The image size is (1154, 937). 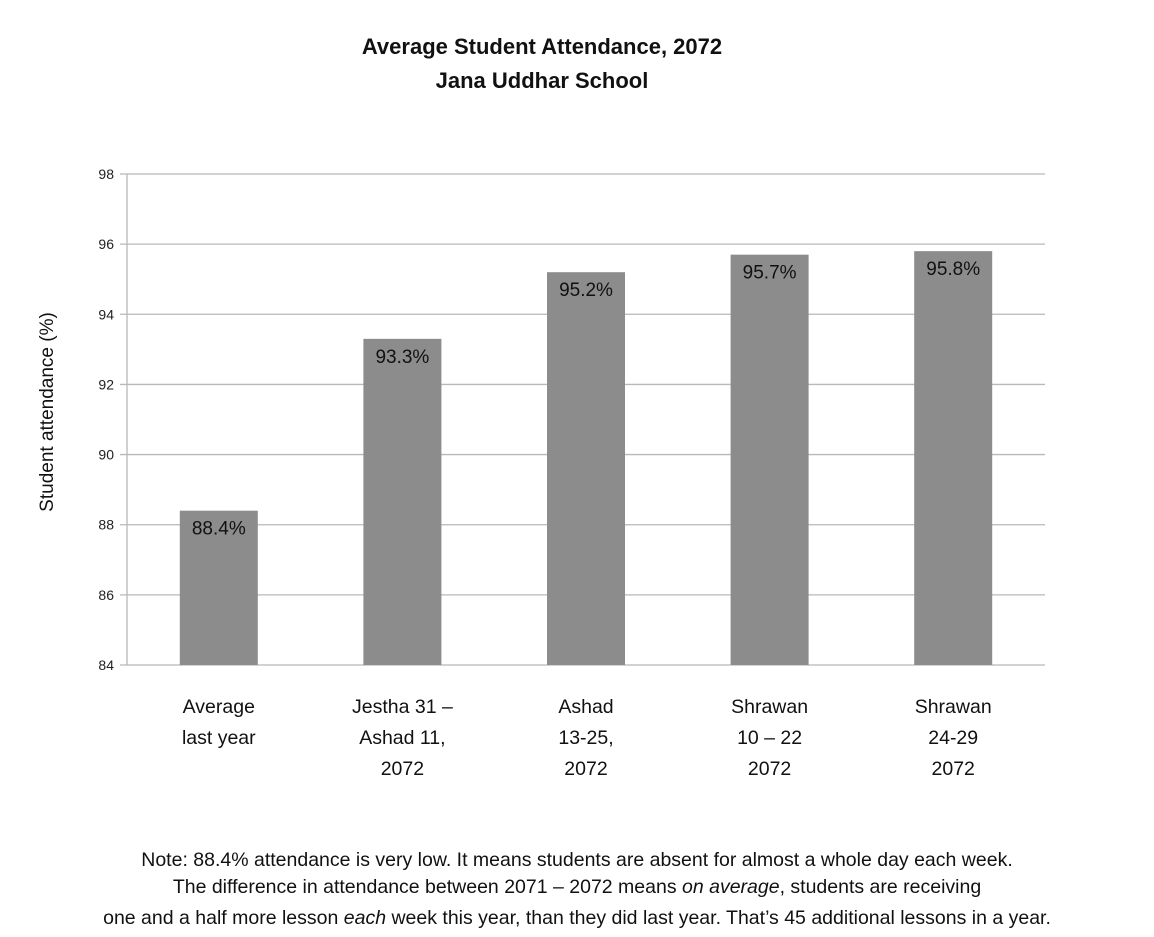 I want to click on x-tick-label: 24-29, so click(x=953, y=738).